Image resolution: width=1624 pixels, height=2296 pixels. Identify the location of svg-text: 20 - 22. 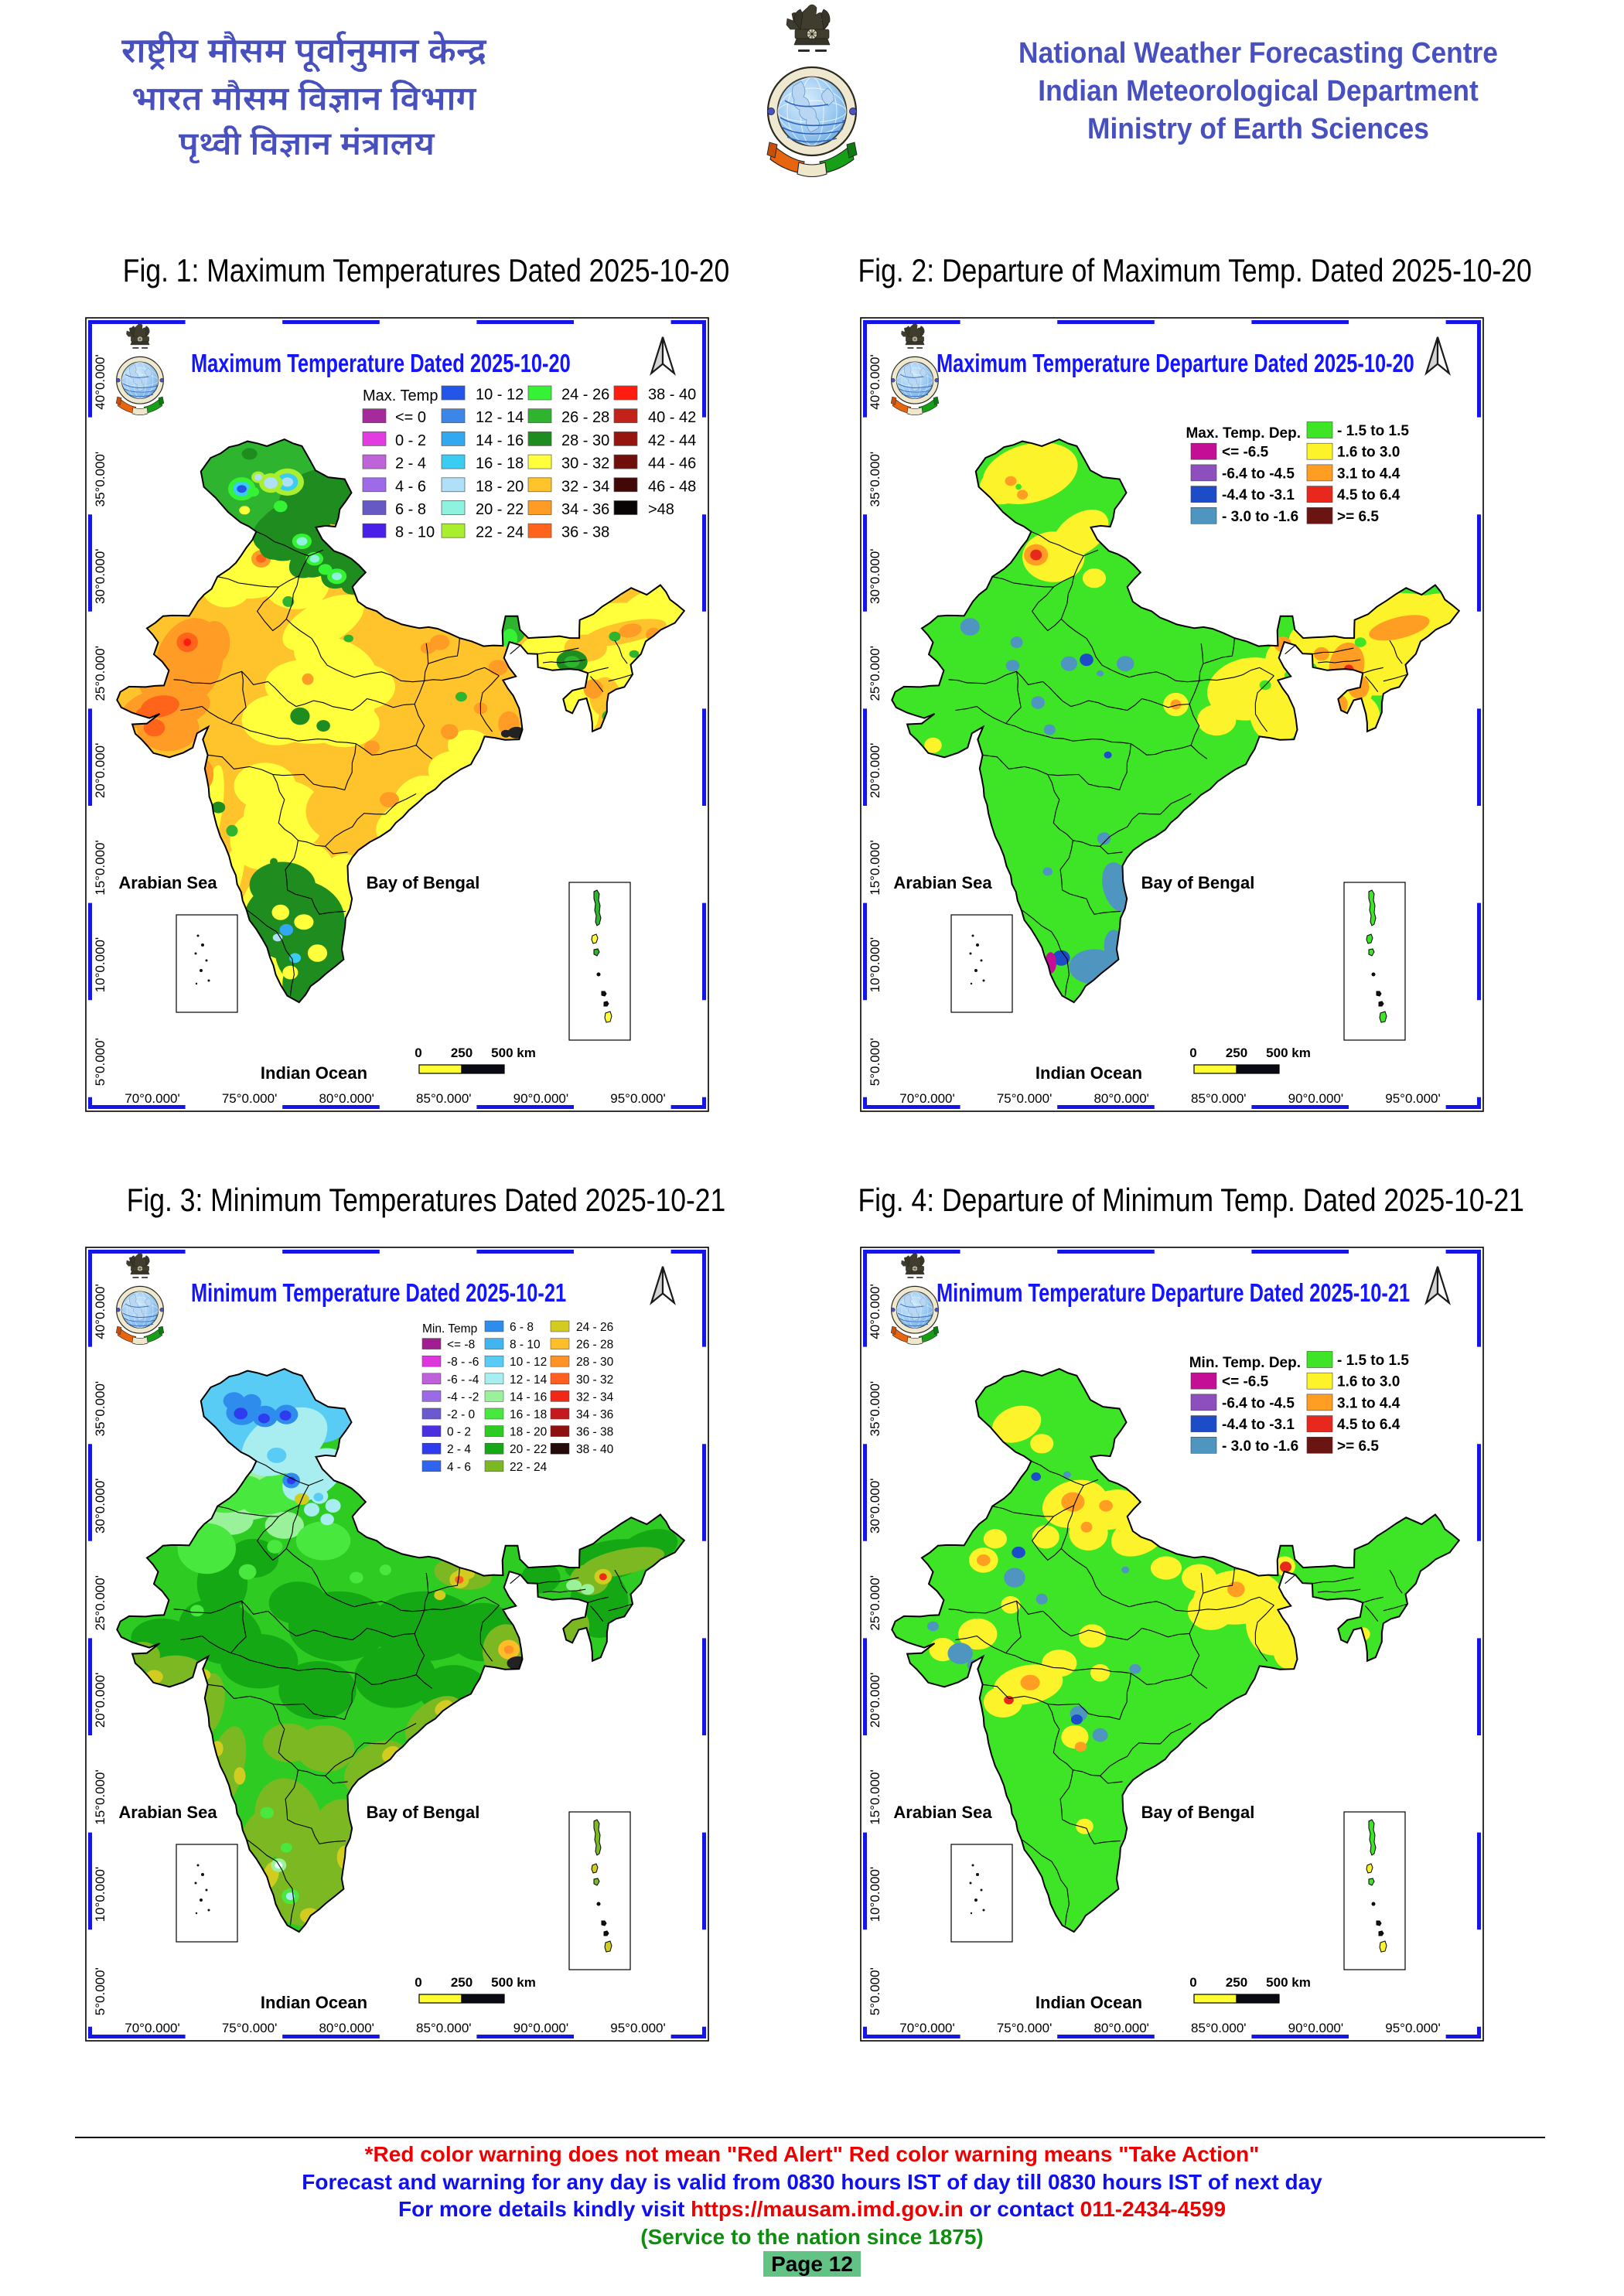
(528, 1449).